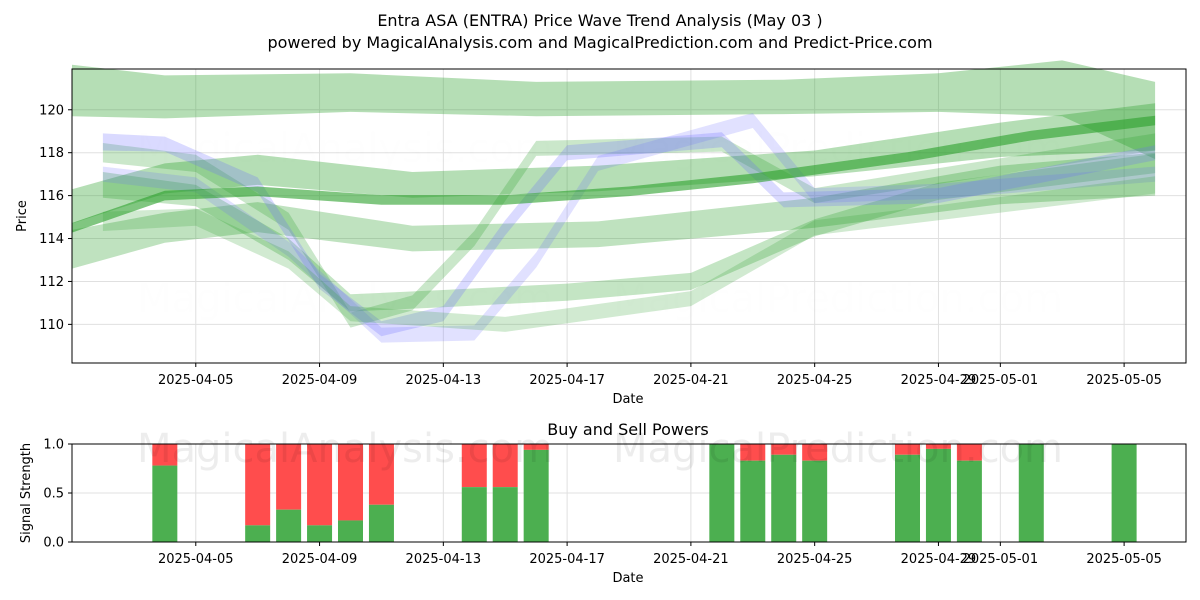 The height and width of the screenshot is (600, 1200). Describe the element at coordinates (22, 216) in the screenshot. I see `price-y-label: Price` at that location.